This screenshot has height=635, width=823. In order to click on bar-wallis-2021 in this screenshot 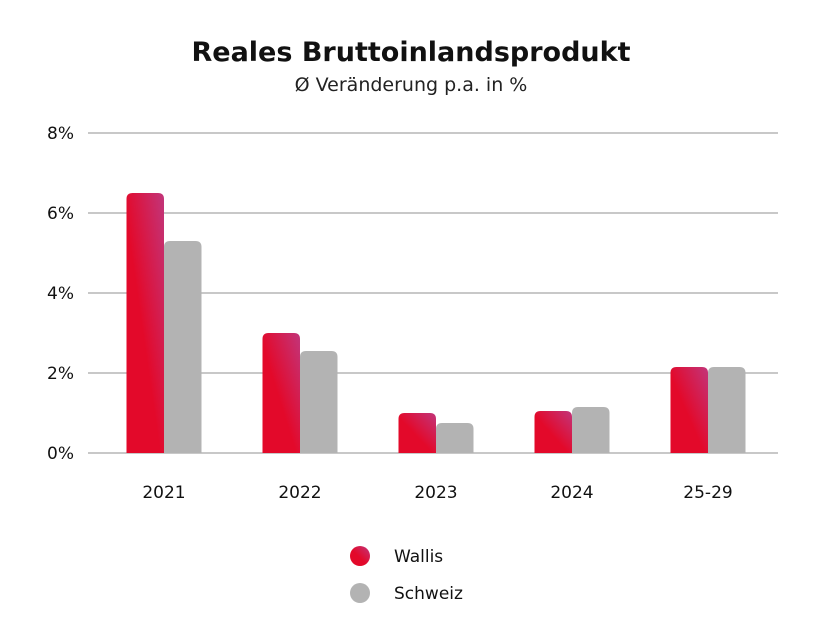, I will do `click(145, 323)`.